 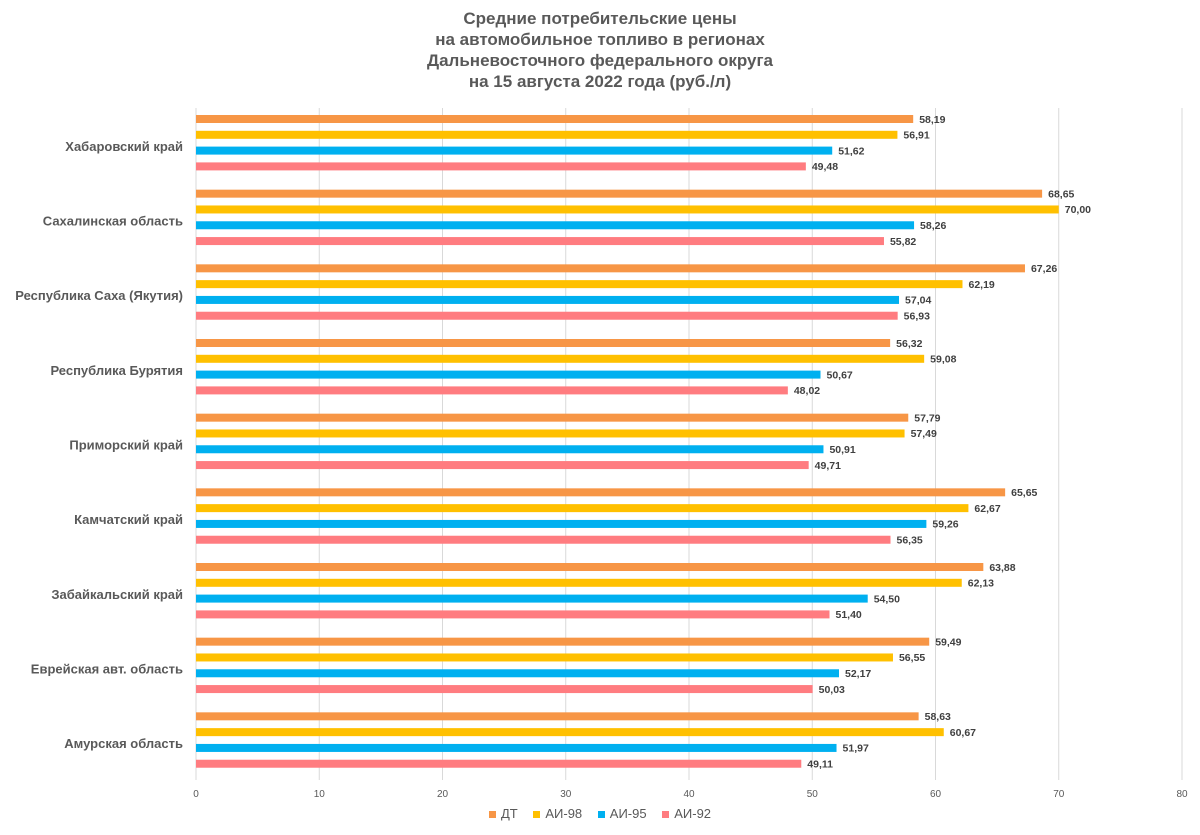 I want to click on legend-label: АИ-98, so click(x=564, y=813).